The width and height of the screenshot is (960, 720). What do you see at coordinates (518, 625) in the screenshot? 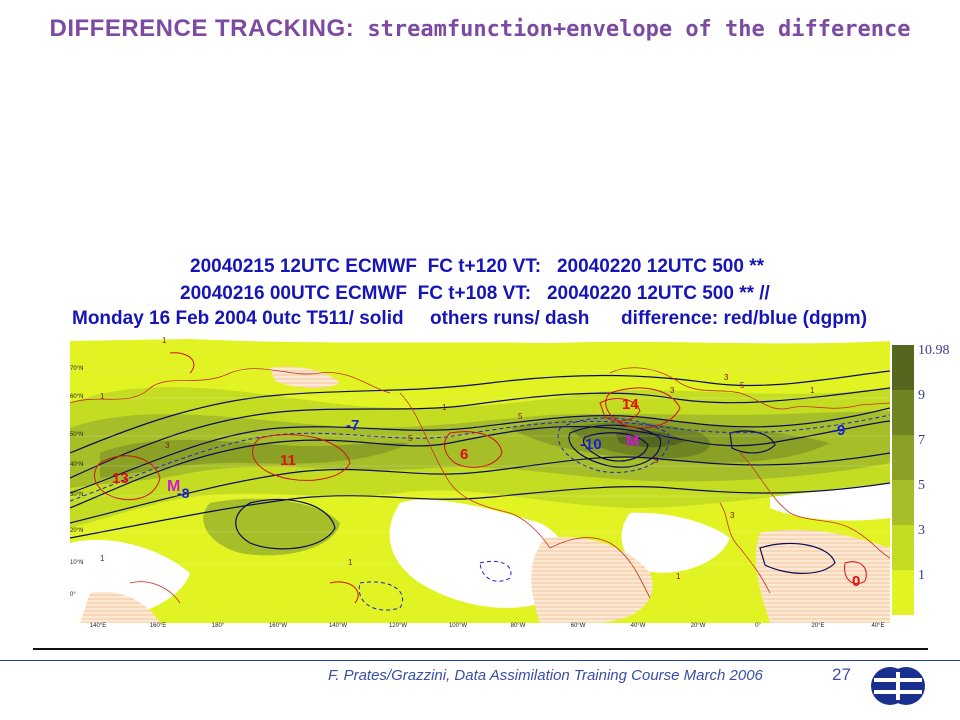
I see `lon-label: 80°W` at bounding box center [518, 625].